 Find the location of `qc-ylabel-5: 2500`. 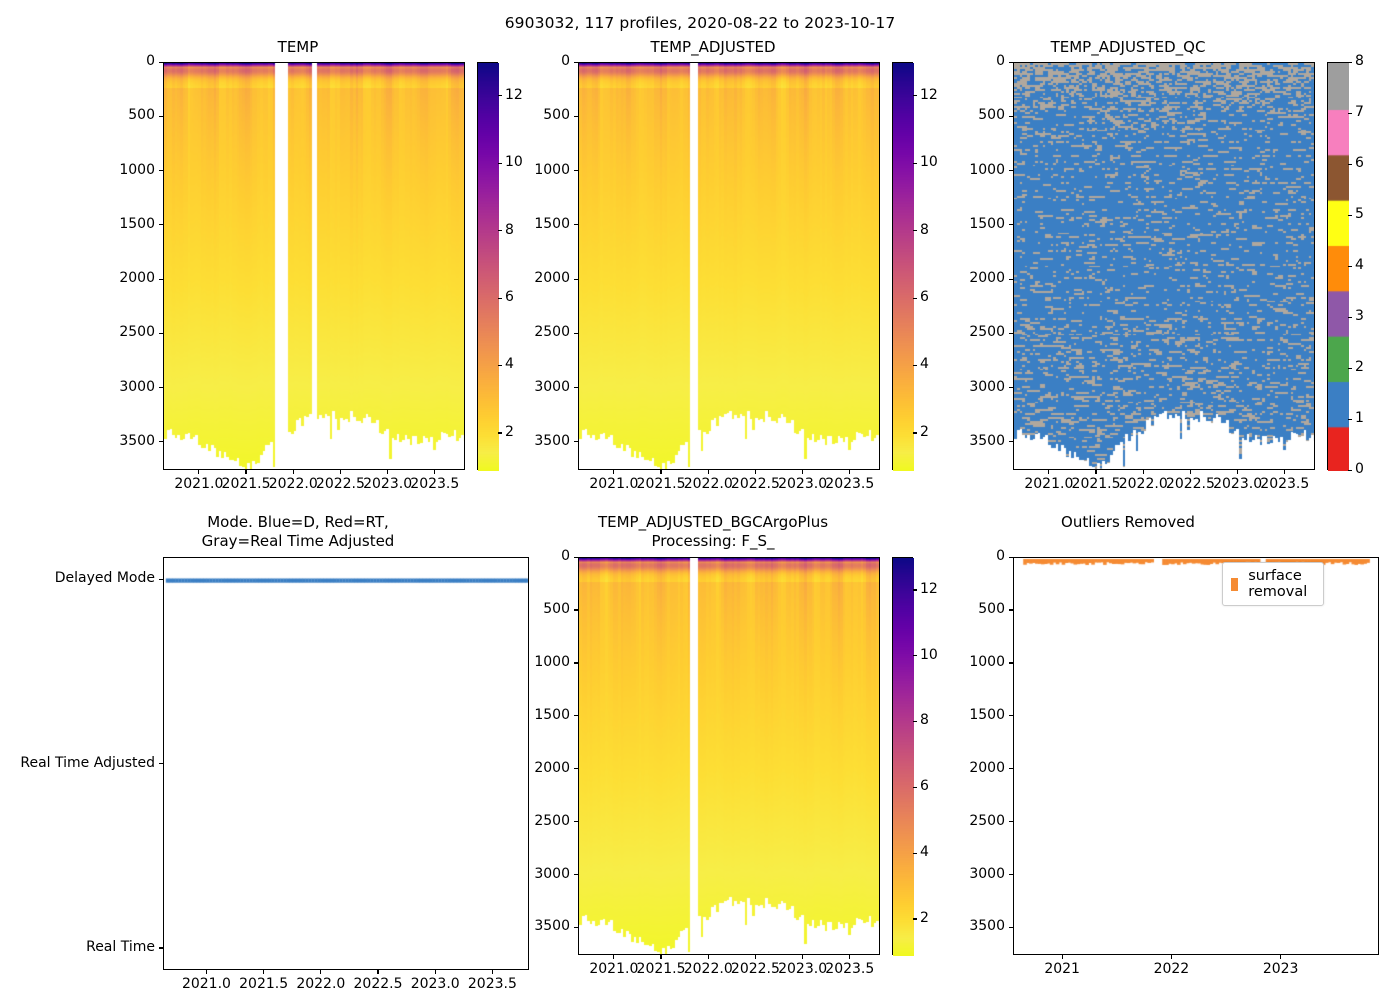

qc-ylabel-5: 2500 is located at coordinates (987, 332).